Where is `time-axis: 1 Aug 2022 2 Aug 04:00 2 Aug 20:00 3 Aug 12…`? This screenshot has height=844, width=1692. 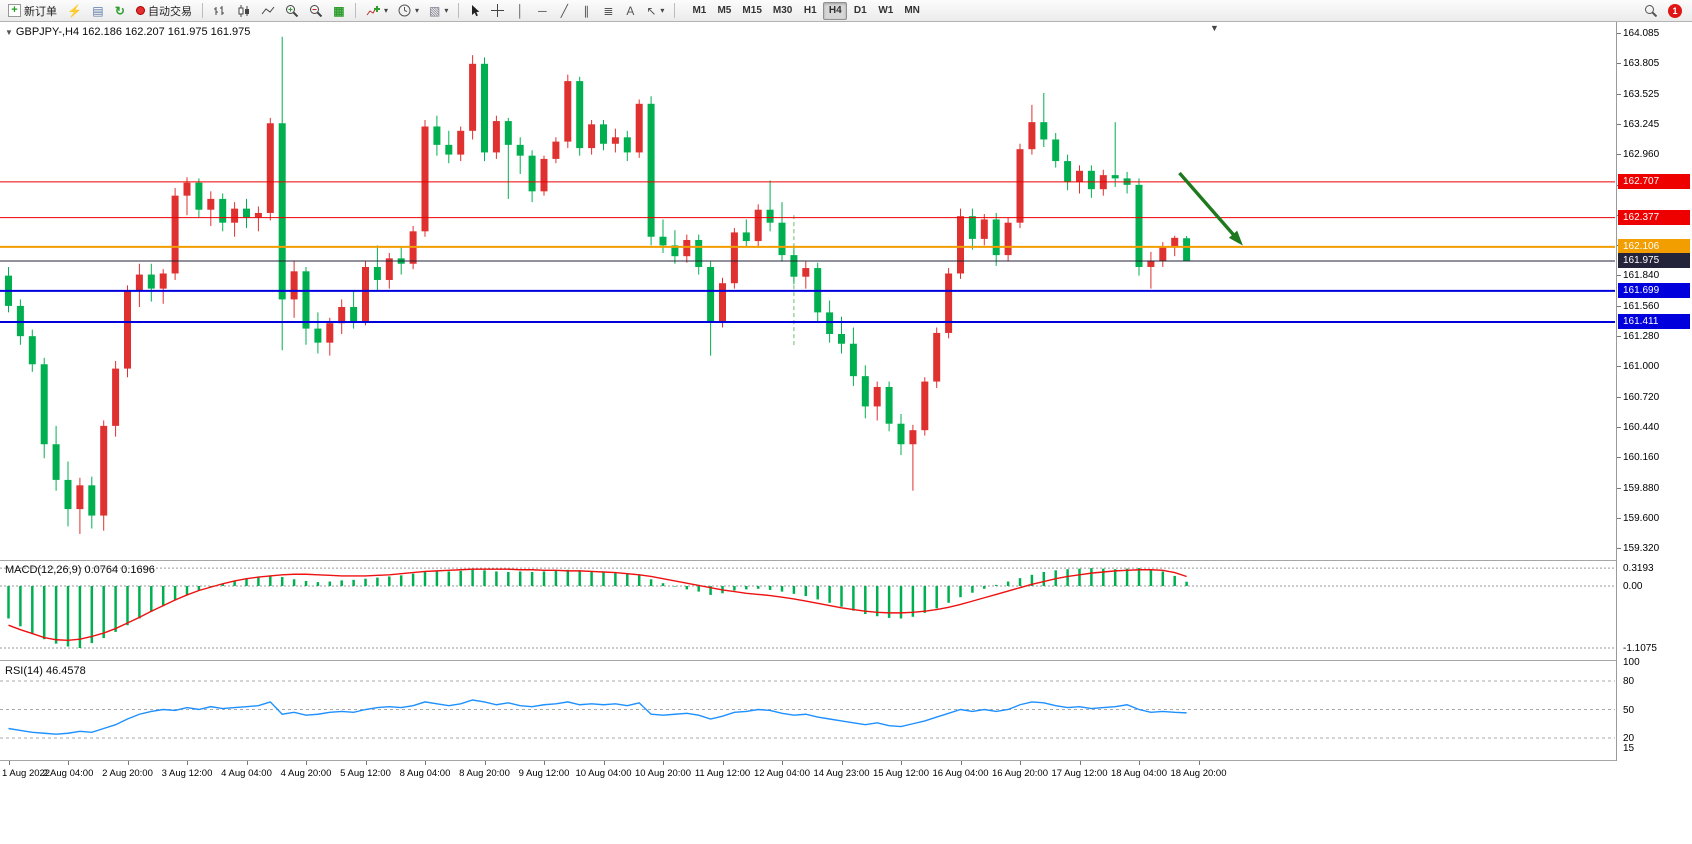 time-axis: 1 Aug 2022 2 Aug 04:00 2 Aug 20:00 3 Aug 12… is located at coordinates (846, 773).